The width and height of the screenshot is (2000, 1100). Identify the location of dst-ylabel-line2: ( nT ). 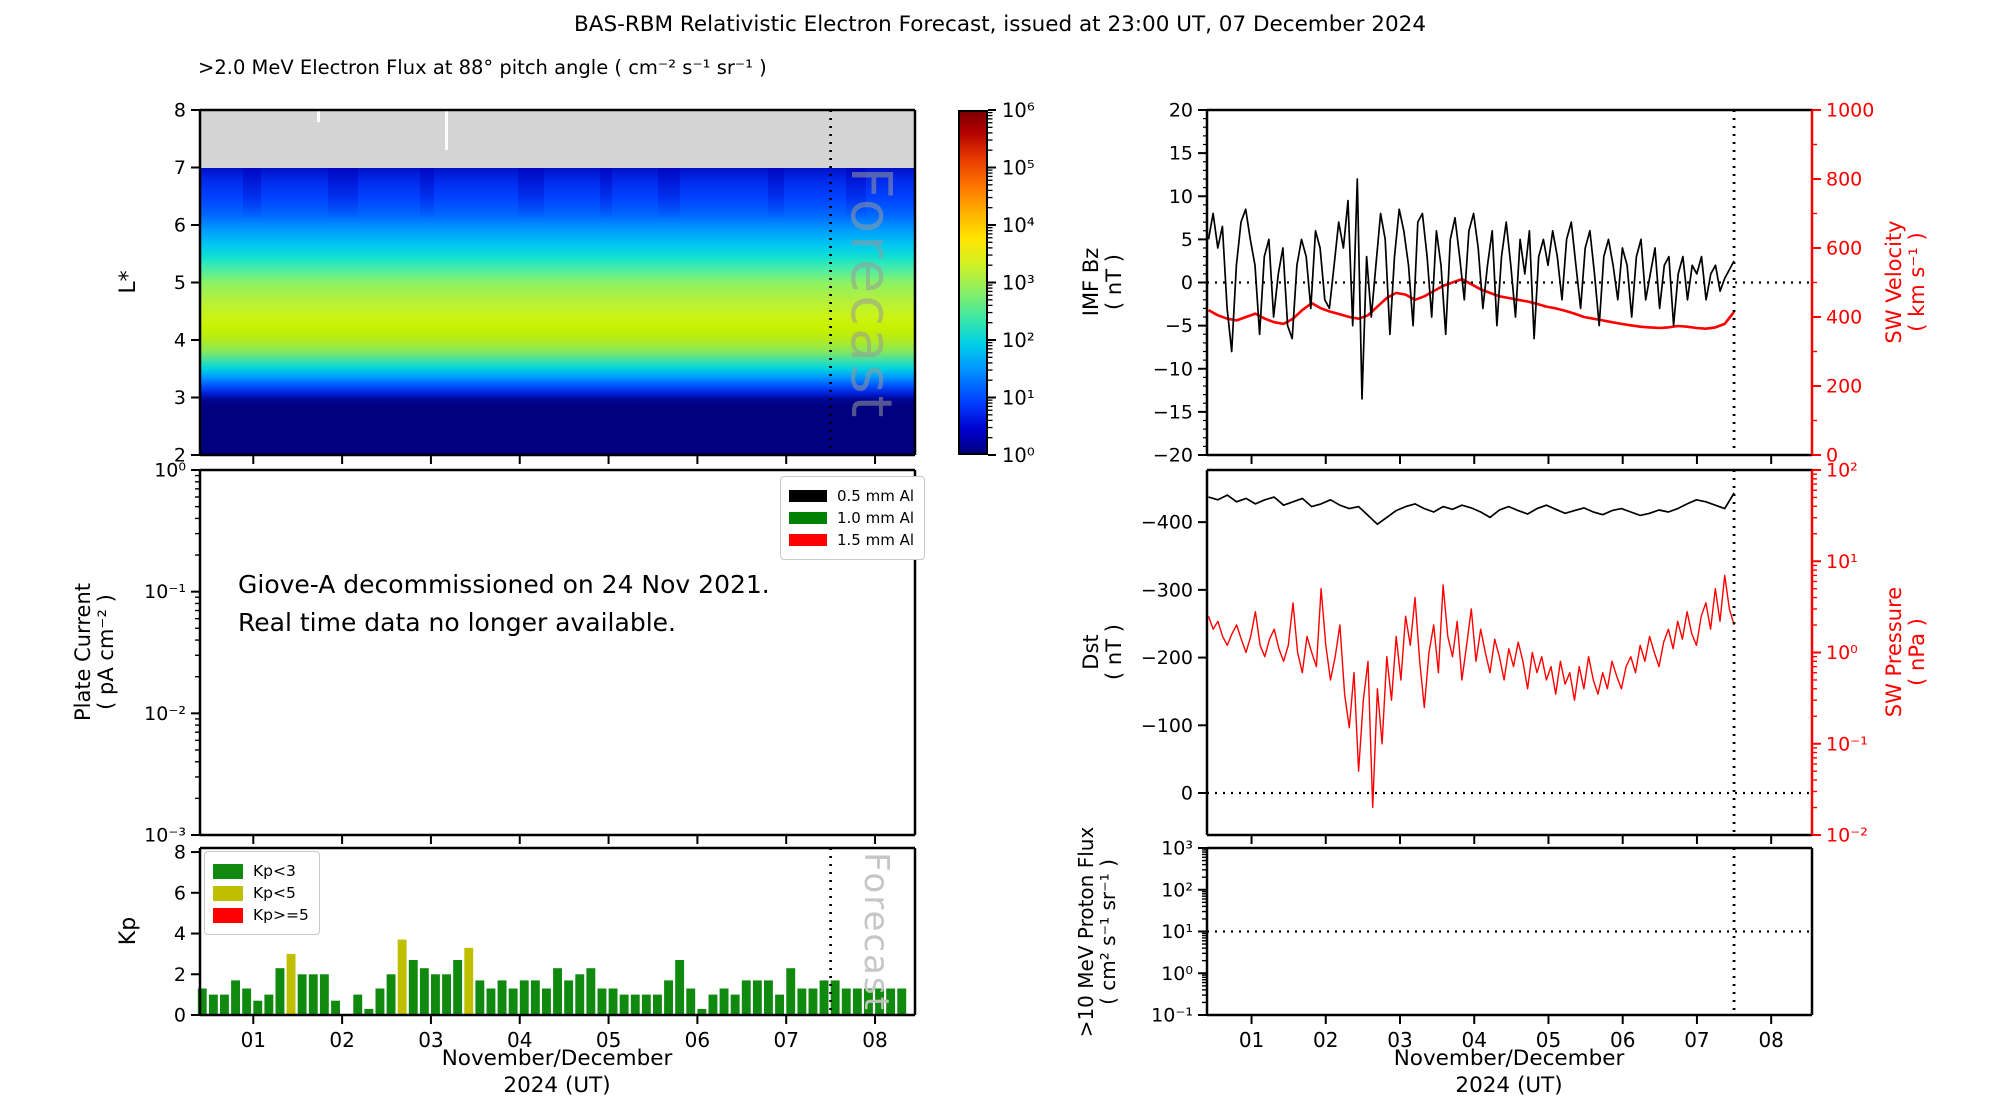
(1114, 652).